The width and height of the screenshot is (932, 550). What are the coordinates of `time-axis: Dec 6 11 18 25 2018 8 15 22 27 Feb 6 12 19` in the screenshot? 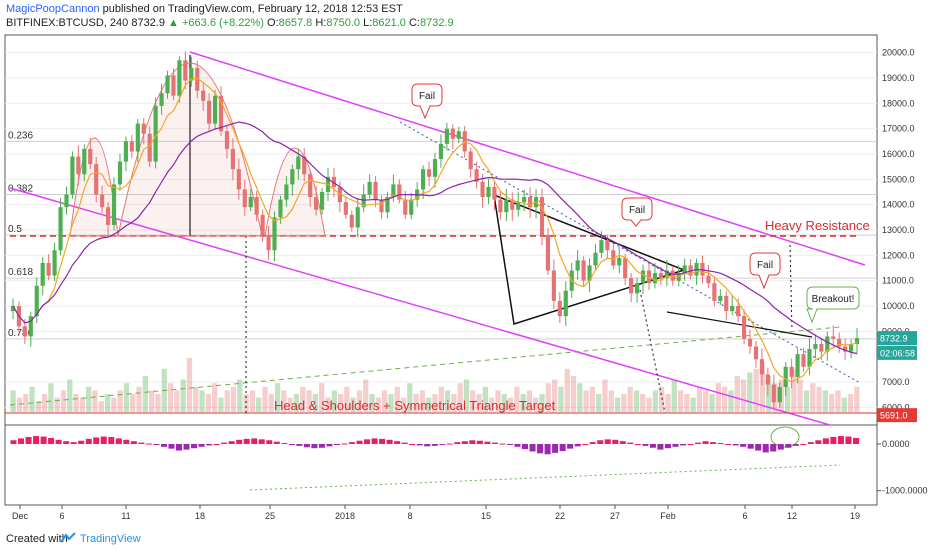 It's located at (436, 513).